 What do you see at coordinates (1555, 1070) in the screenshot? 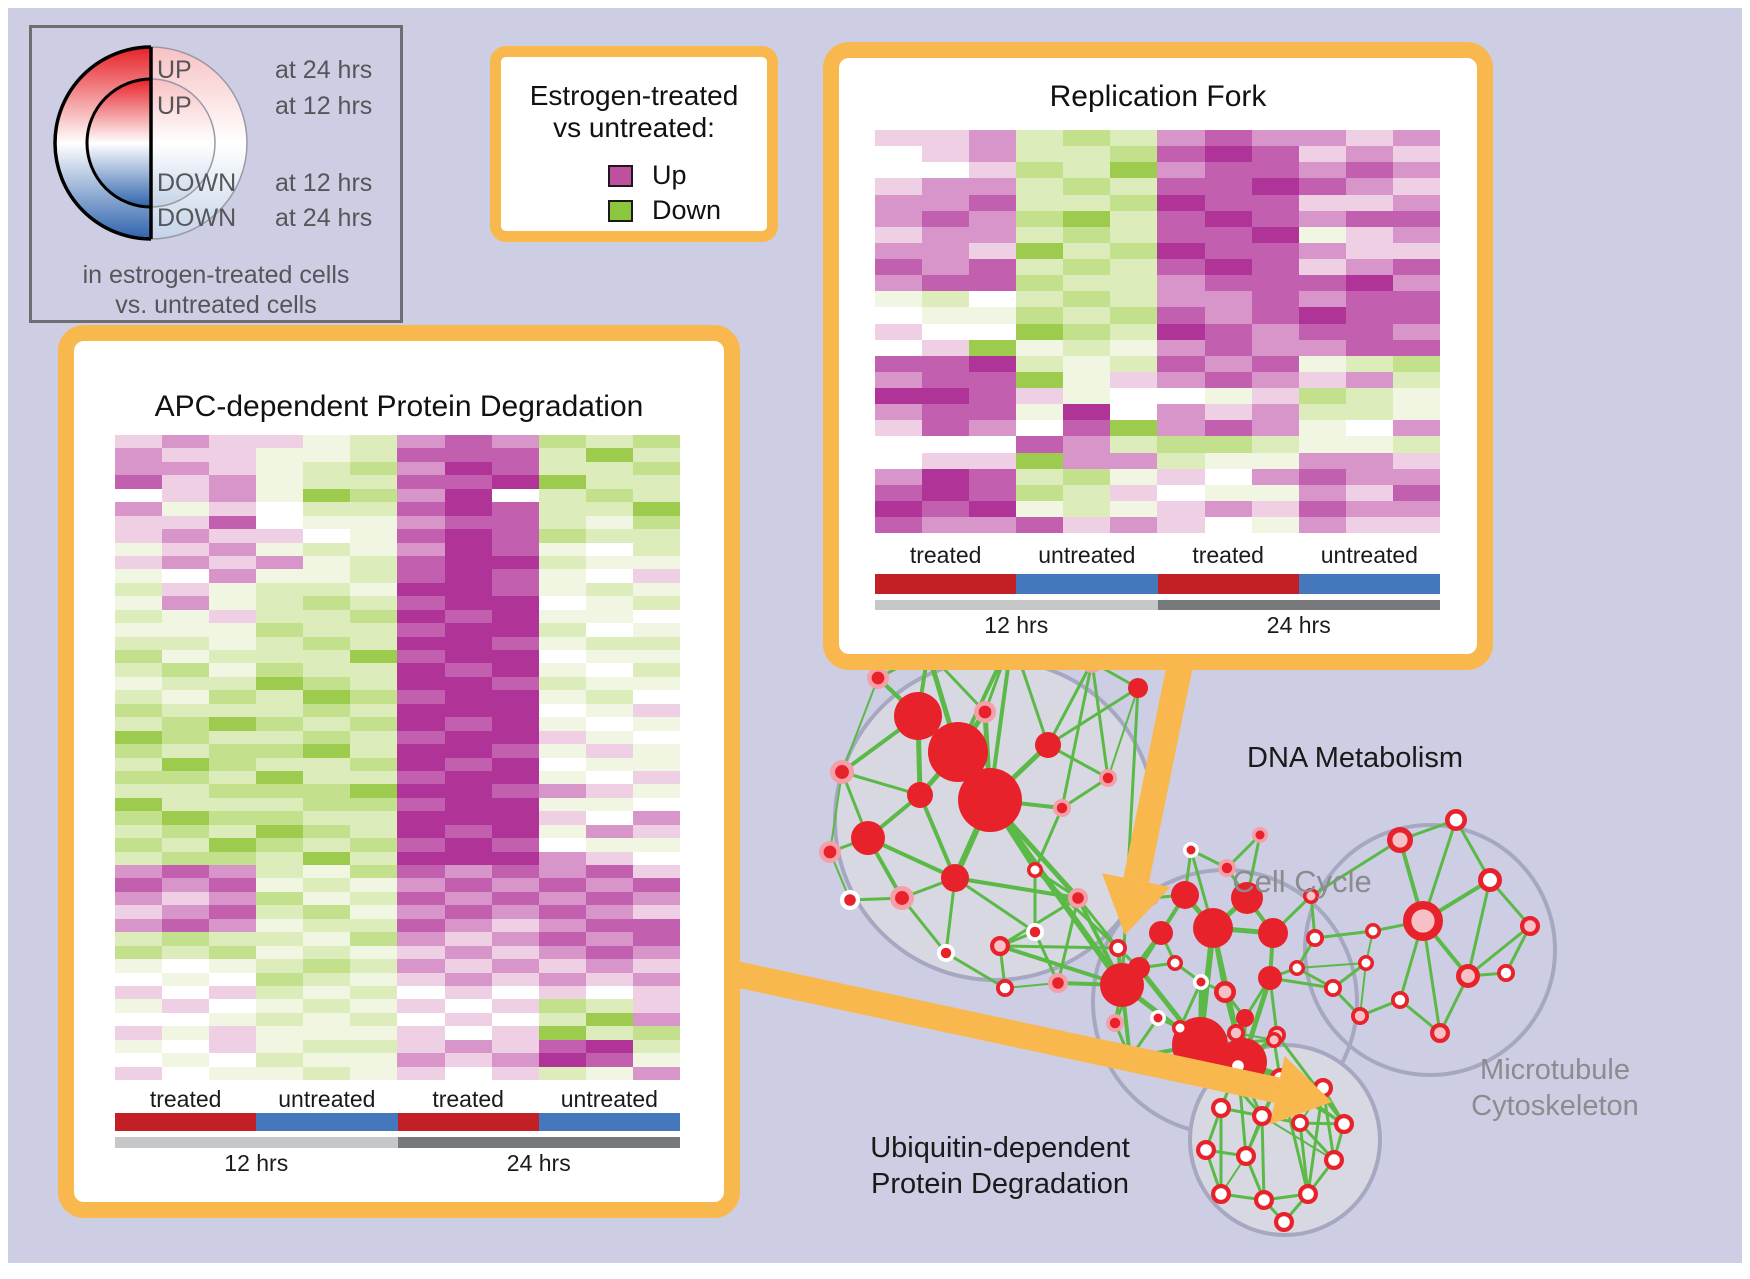
I see `cluster-label-line: Microtubule` at bounding box center [1555, 1070].